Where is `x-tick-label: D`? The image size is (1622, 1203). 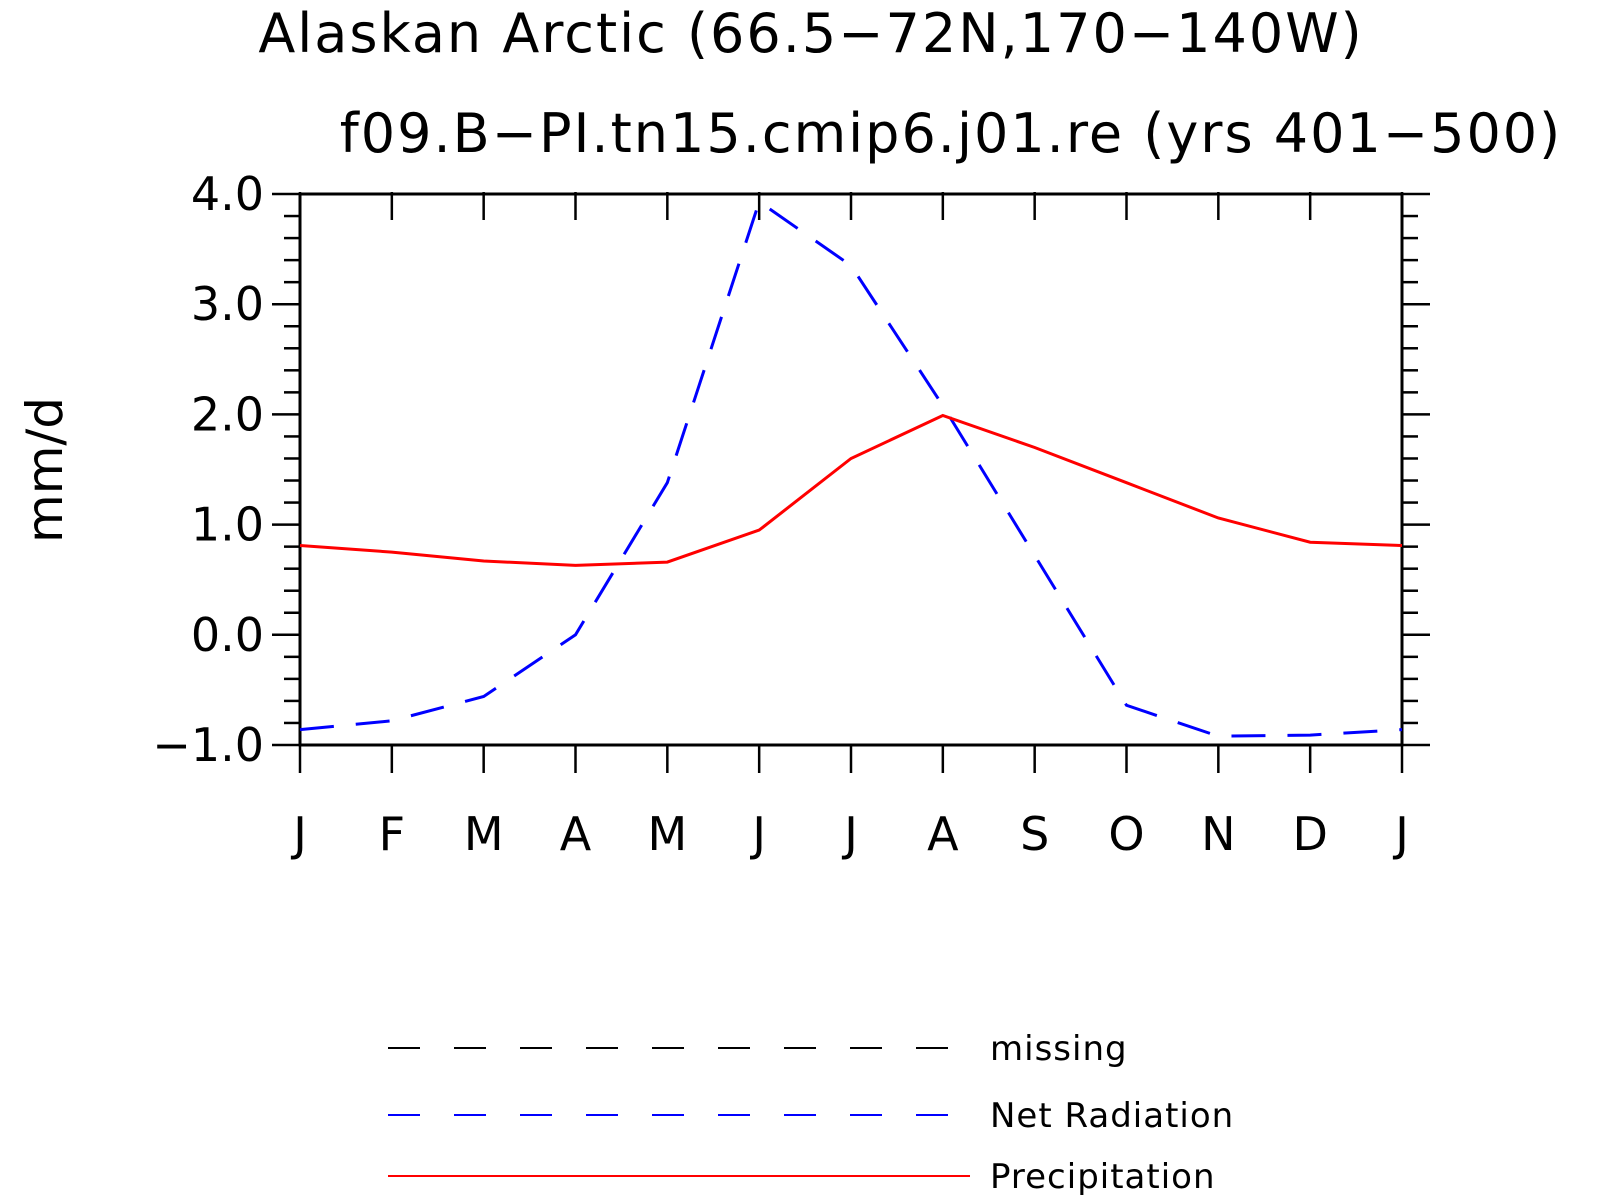 x-tick-label: D is located at coordinates (1309, 834).